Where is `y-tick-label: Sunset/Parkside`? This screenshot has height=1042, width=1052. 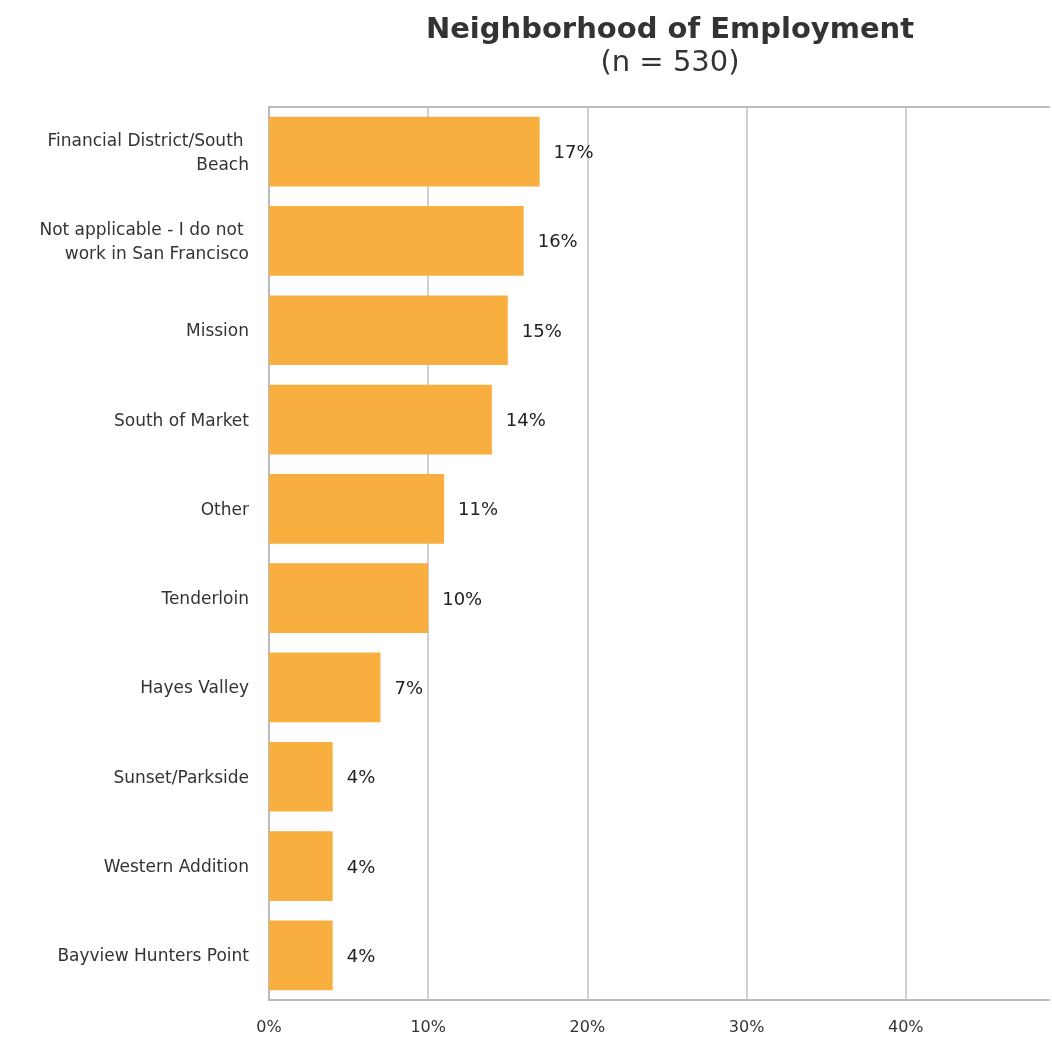 y-tick-label: Sunset/Parkside is located at coordinates (181, 776).